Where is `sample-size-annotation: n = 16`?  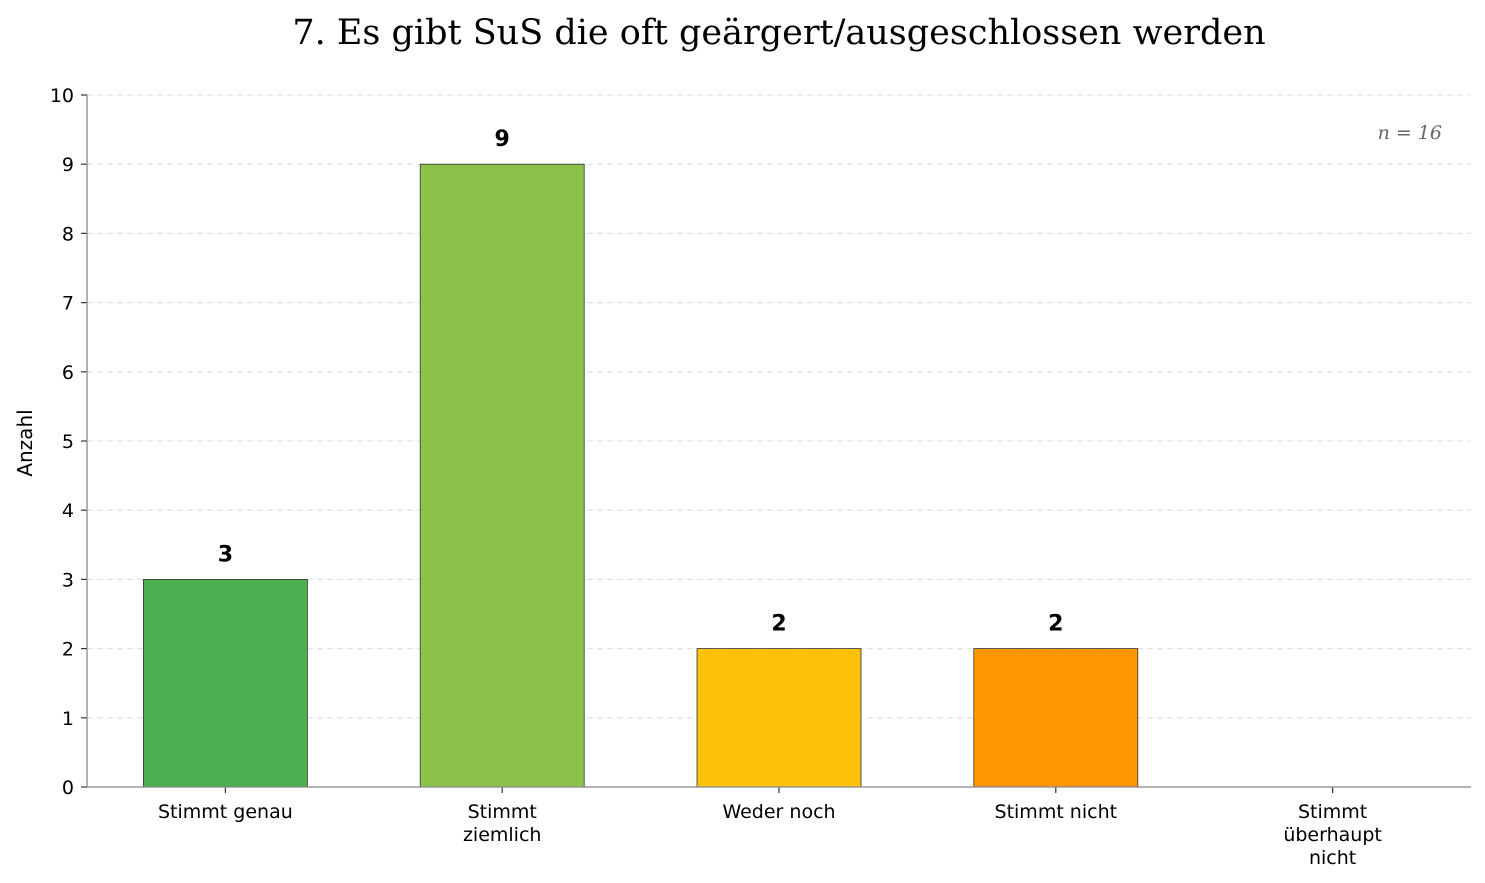 sample-size-annotation: n = 16 is located at coordinates (1410, 133).